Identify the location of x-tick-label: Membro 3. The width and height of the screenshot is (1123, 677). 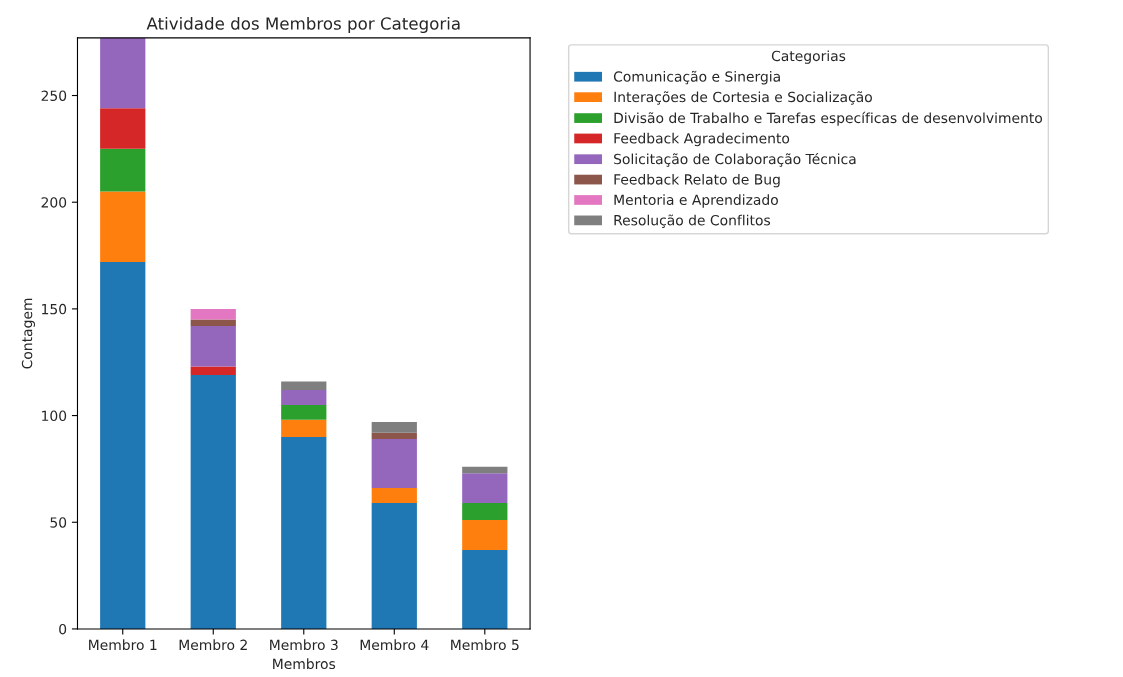
(304, 645).